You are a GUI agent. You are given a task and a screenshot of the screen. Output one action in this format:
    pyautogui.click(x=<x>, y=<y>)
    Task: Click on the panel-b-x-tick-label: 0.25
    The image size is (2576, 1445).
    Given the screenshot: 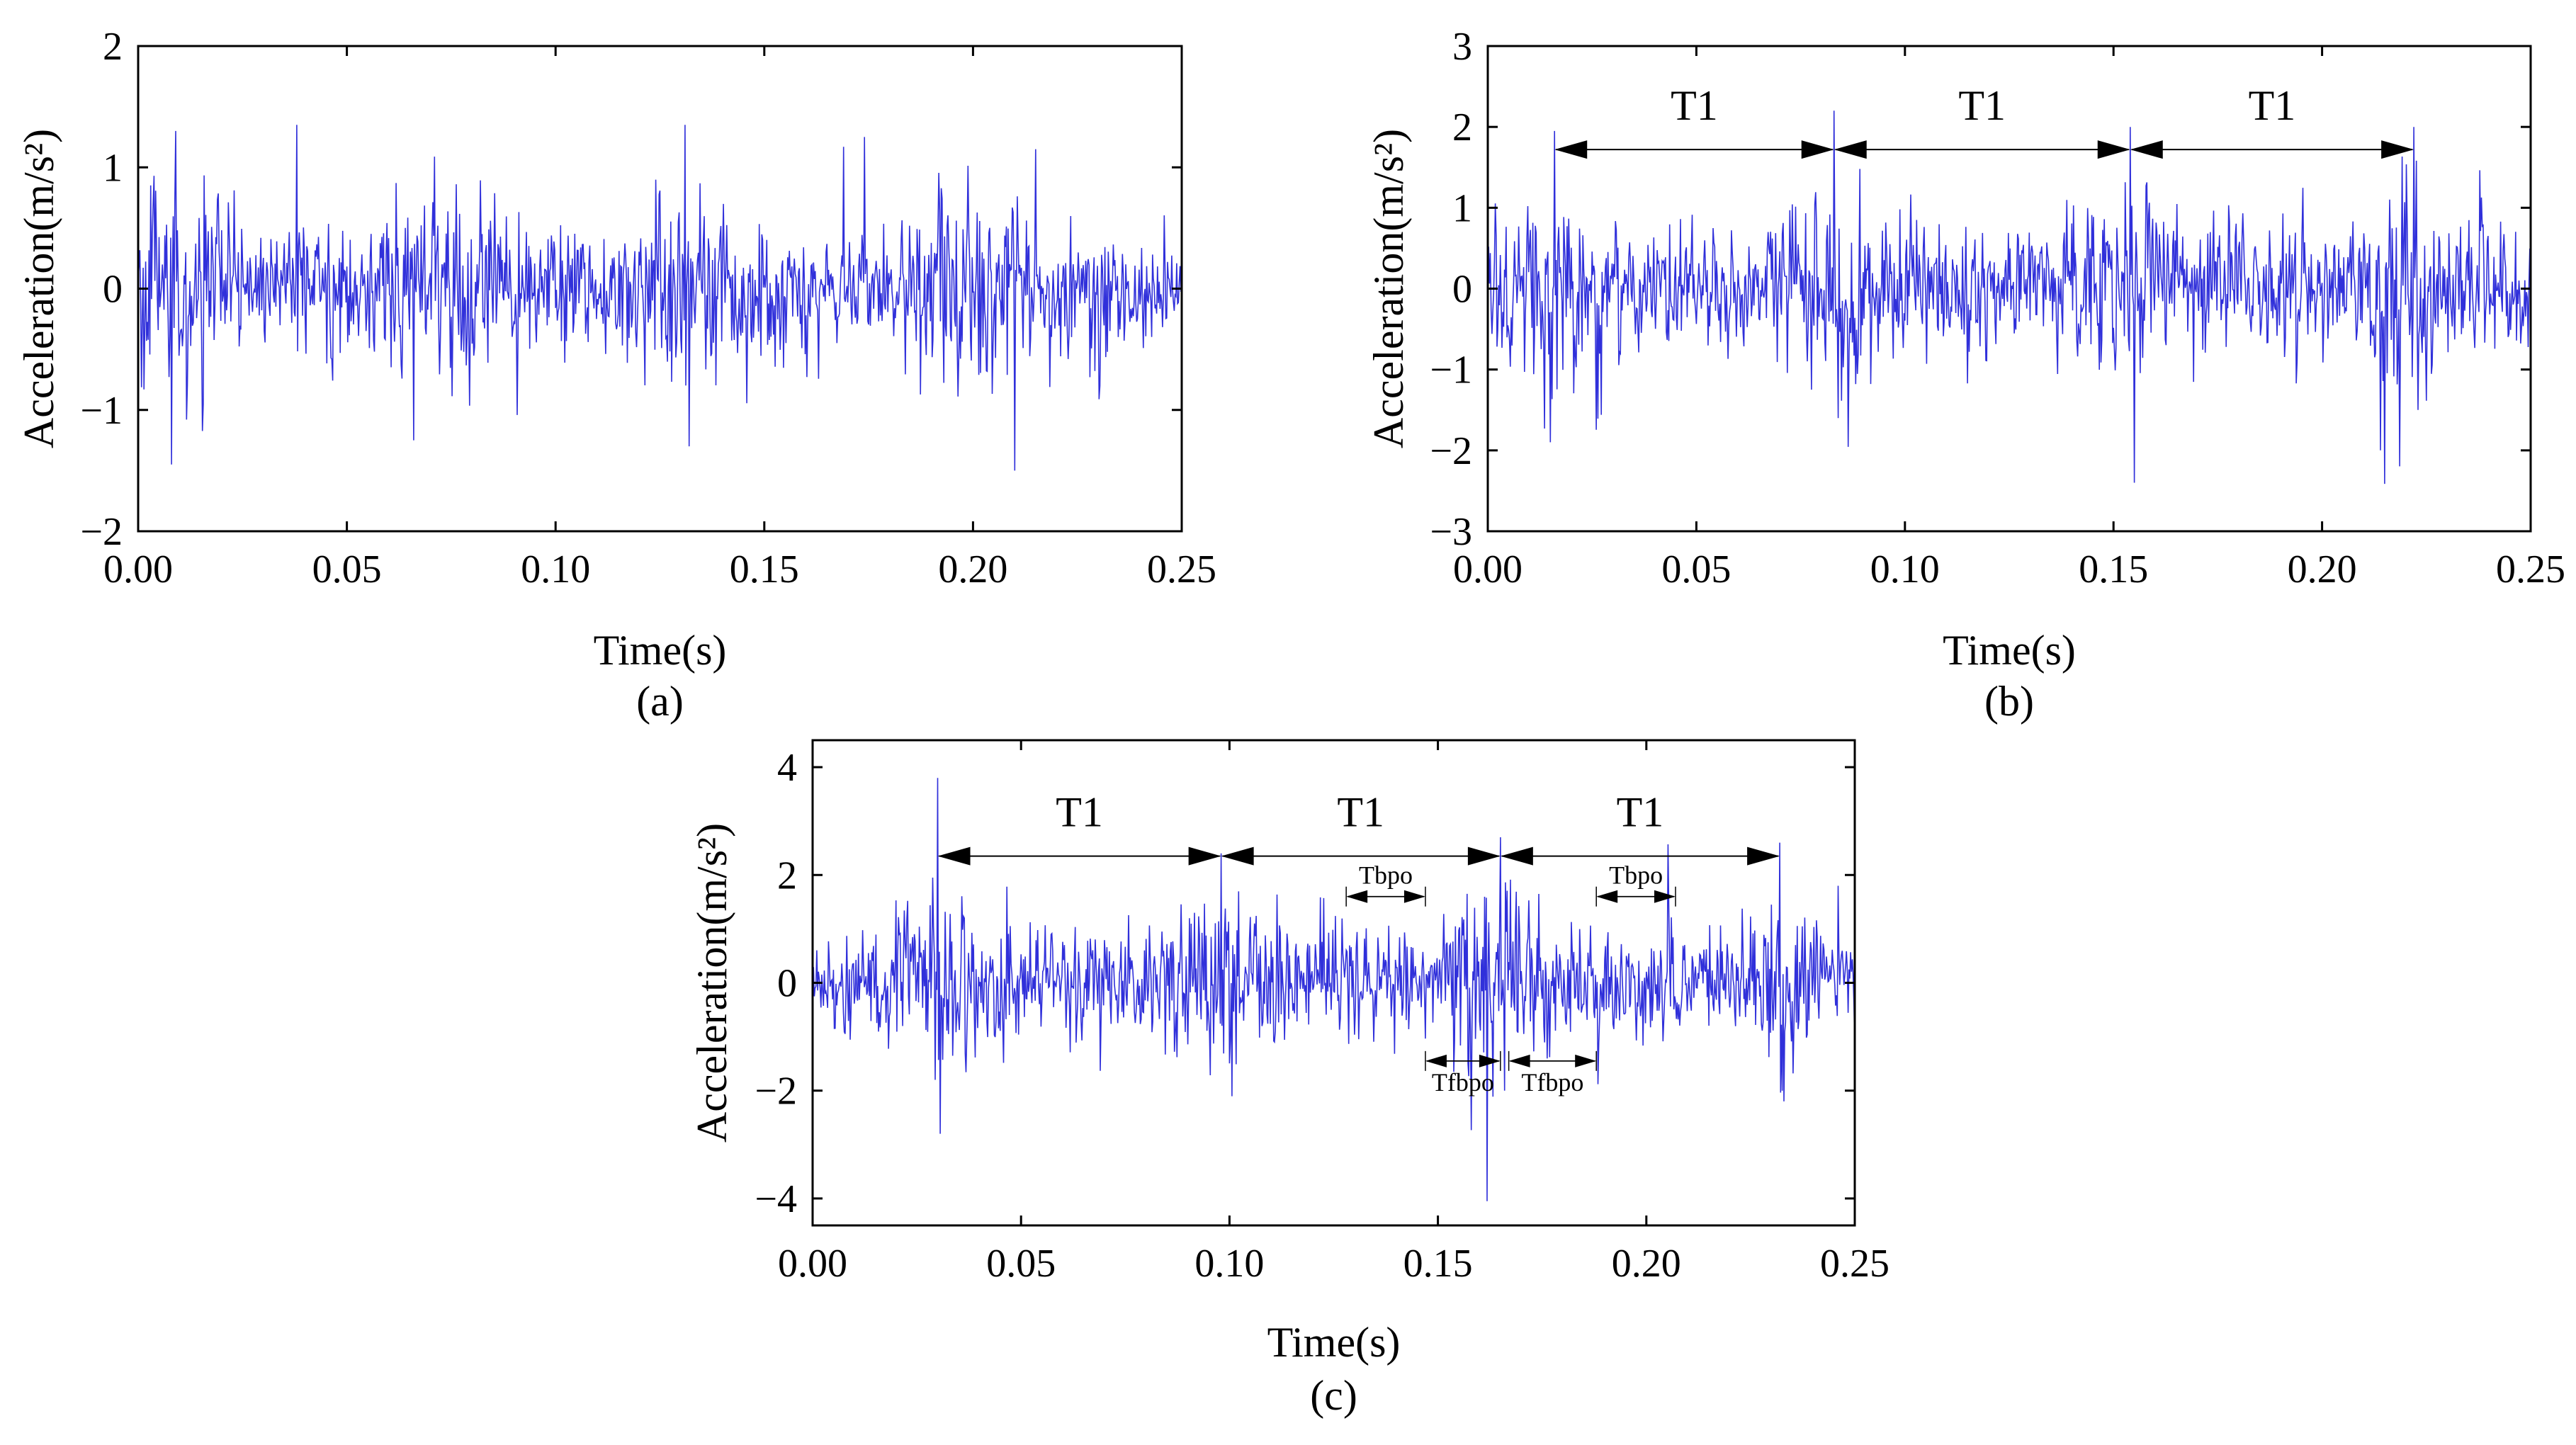 What is the action you would take?
    pyautogui.click(x=2530, y=569)
    